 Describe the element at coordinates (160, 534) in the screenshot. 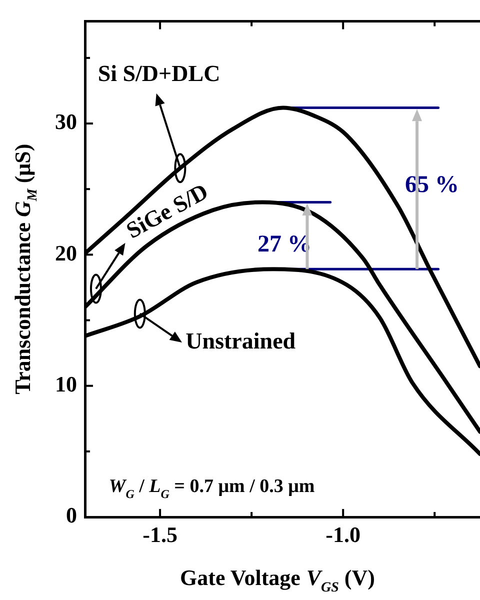

I see `x-tick-label: -1.5` at that location.